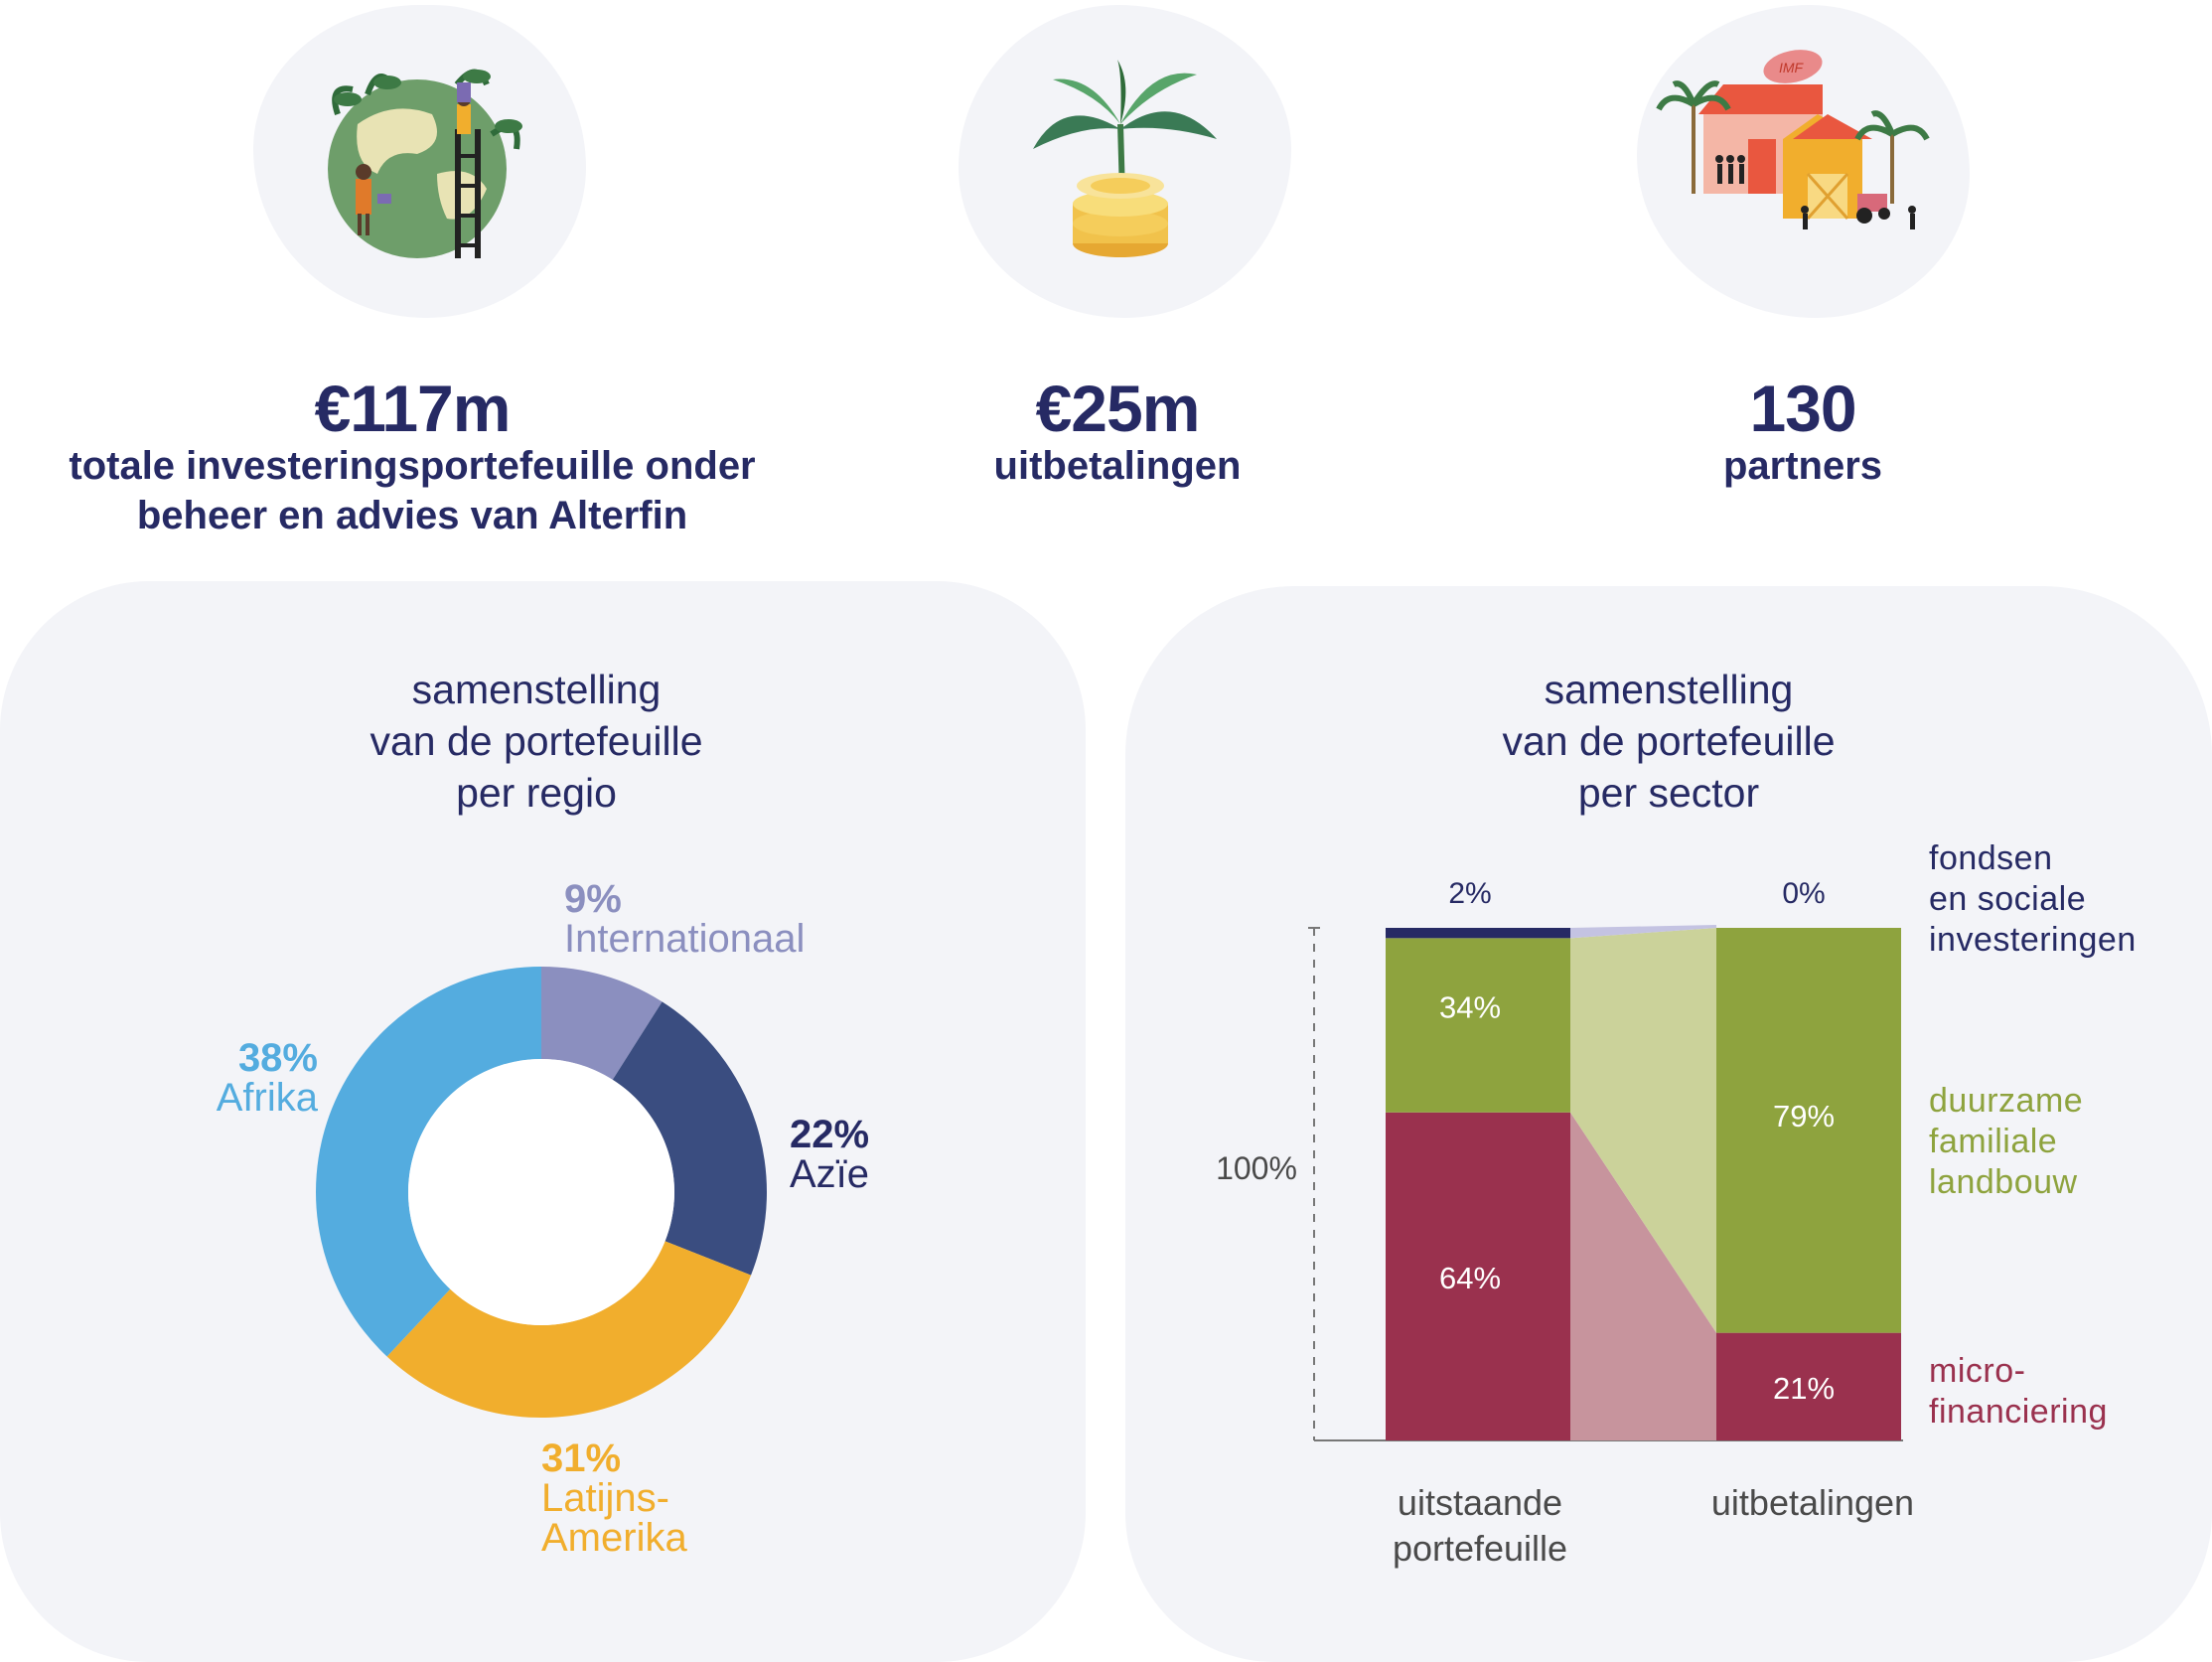  I want to click on sector-title-line-3: per sector, so click(1668, 793).